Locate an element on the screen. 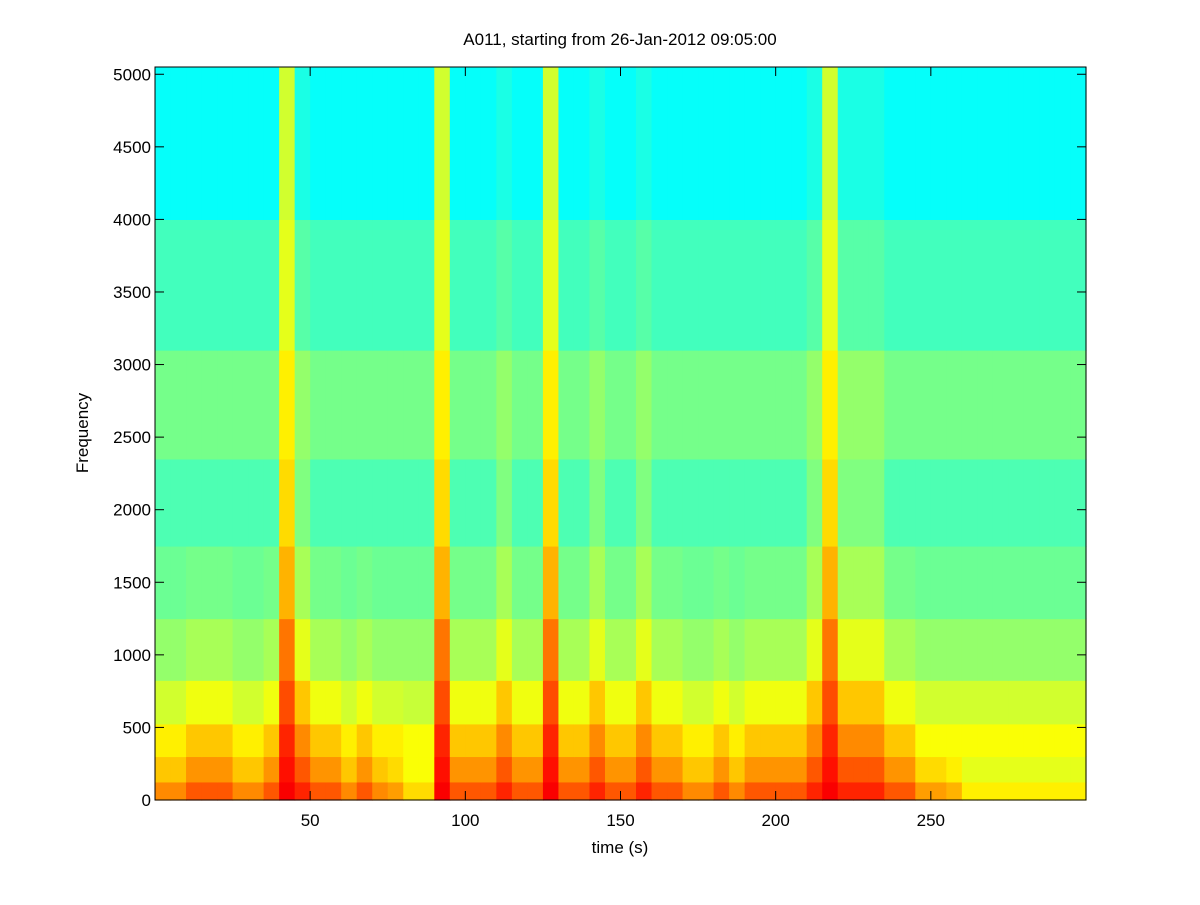 This screenshot has height=905, width=1200. y-tick-label: 4000 is located at coordinates (132, 219).